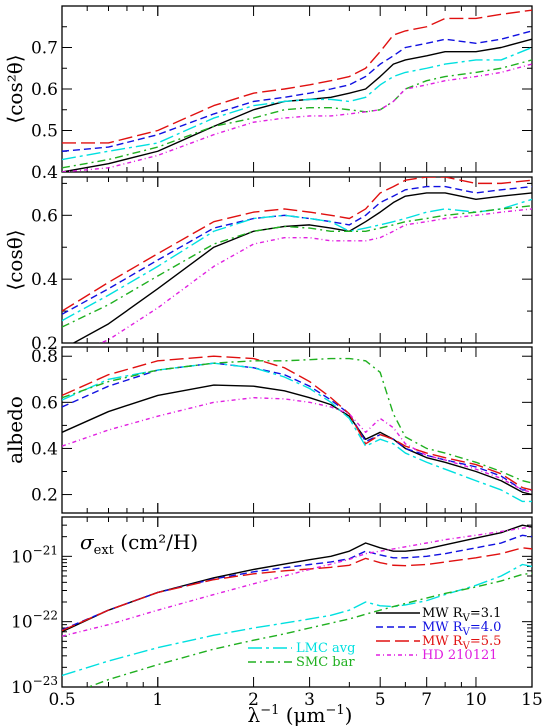  I want to click on y-axis-label: ⟨cosθ⟩, so click(15, 259).